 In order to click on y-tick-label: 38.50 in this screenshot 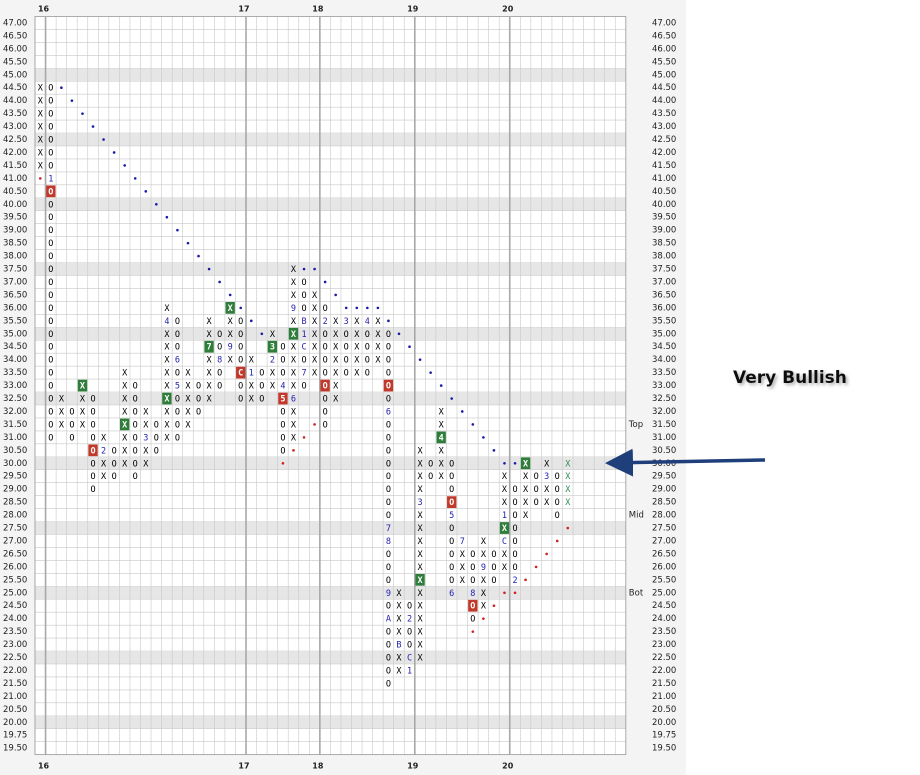, I will do `click(15, 244)`.